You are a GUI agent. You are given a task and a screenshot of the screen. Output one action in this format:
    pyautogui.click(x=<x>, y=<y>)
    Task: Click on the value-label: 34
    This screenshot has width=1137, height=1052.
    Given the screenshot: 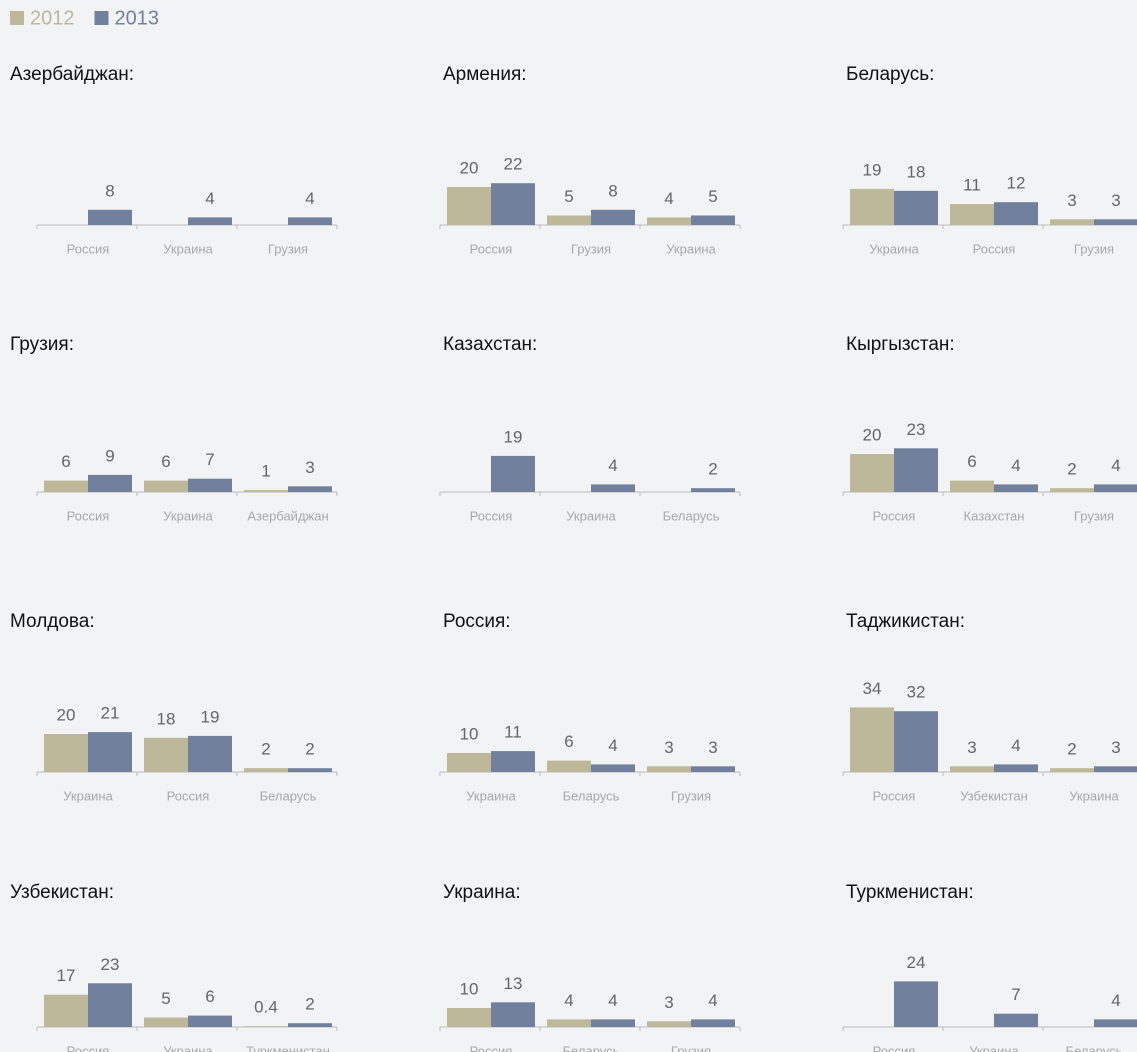 What is the action you would take?
    pyautogui.click(x=872, y=688)
    